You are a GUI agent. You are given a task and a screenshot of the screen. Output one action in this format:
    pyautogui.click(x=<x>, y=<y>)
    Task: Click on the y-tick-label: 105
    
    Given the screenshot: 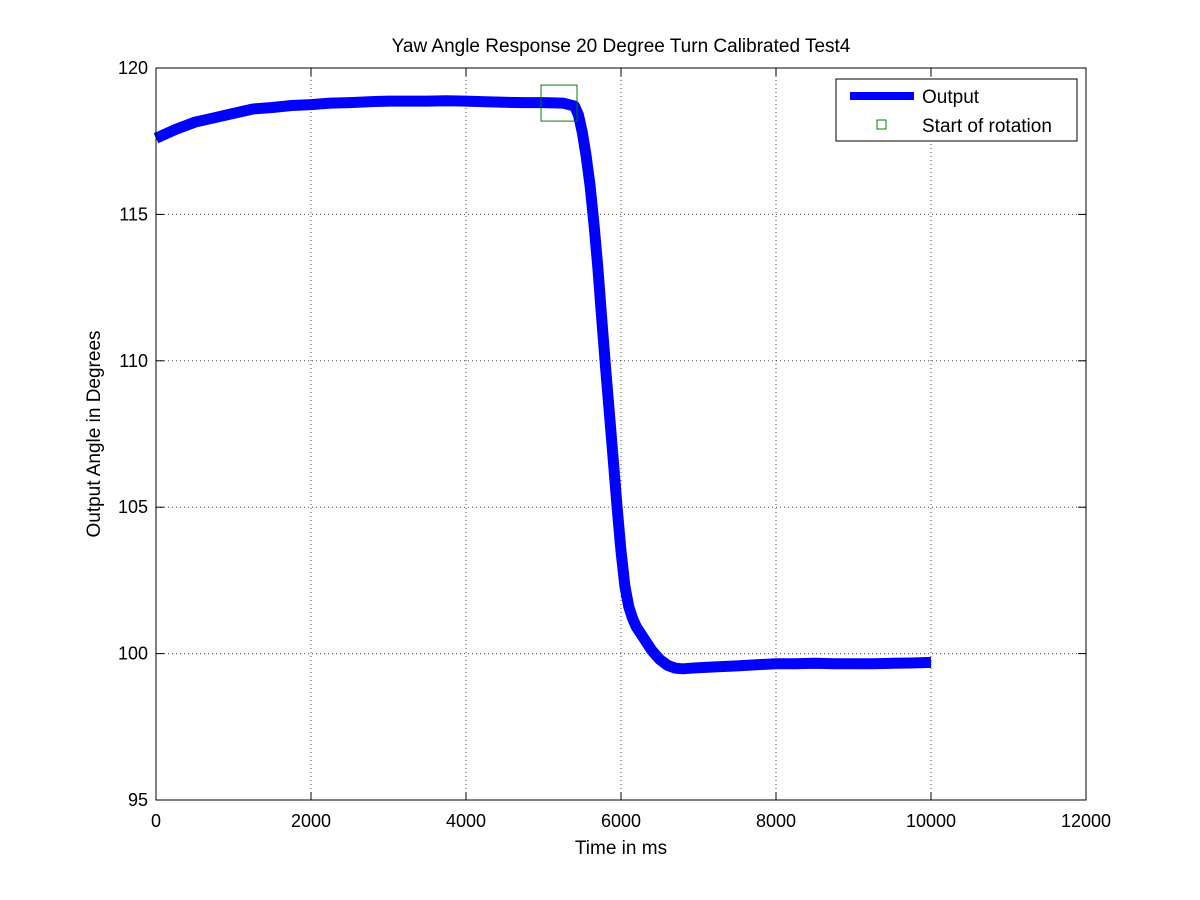 What is the action you would take?
    pyautogui.click(x=133, y=507)
    